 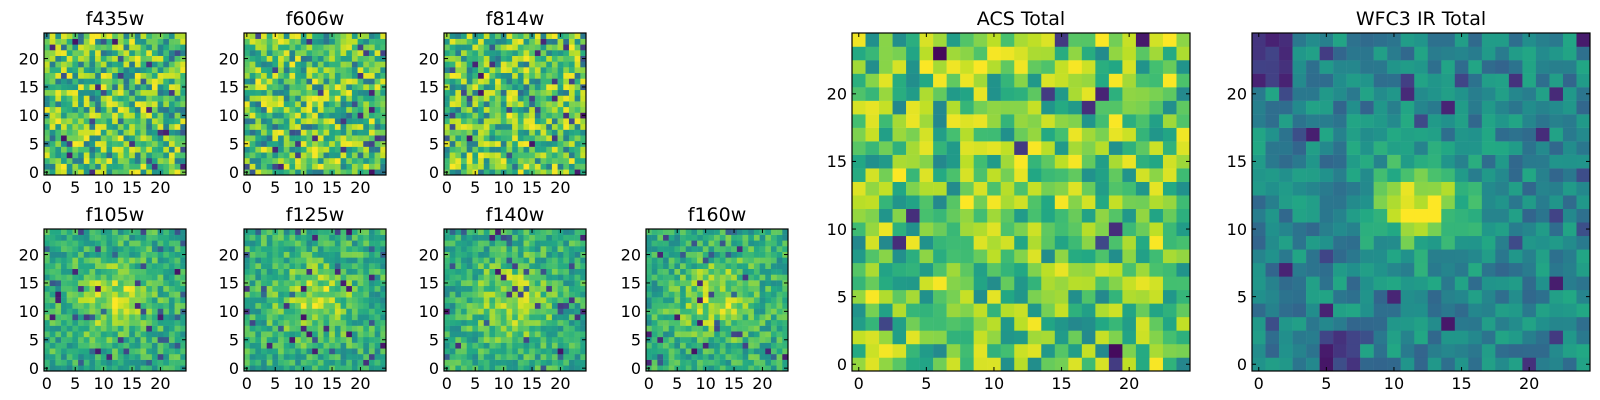 I want to click on x-tick-label: 10, so click(x=303, y=187).